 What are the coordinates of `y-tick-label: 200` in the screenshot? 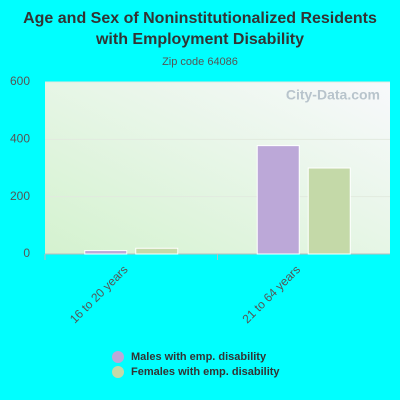 It's located at (20, 196).